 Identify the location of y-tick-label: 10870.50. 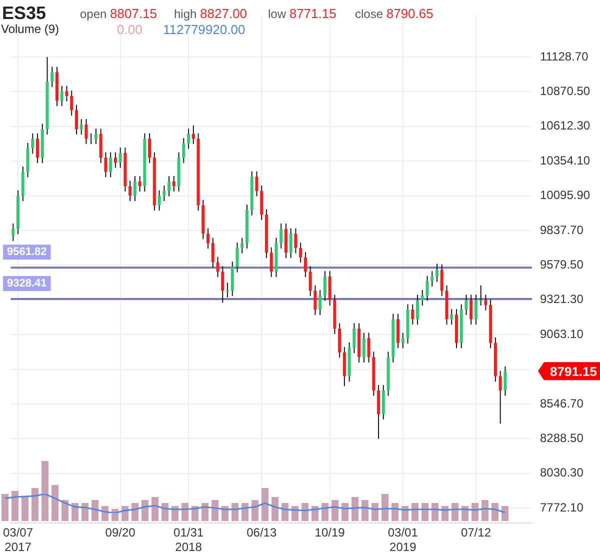
(565, 91).